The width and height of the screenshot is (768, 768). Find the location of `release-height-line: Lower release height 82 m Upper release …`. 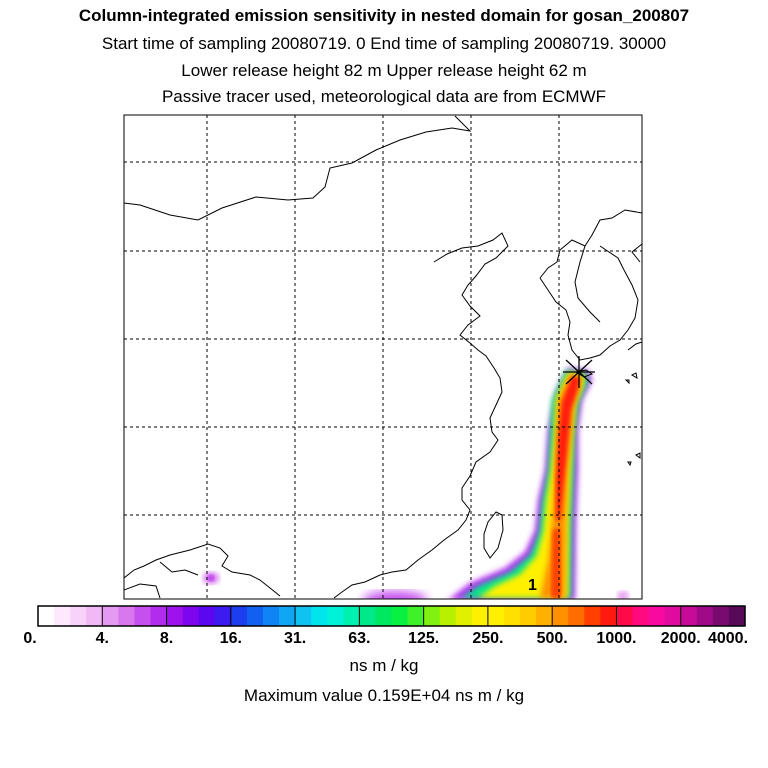

release-height-line: Lower release height 82 m Upper release … is located at coordinates (384, 70).